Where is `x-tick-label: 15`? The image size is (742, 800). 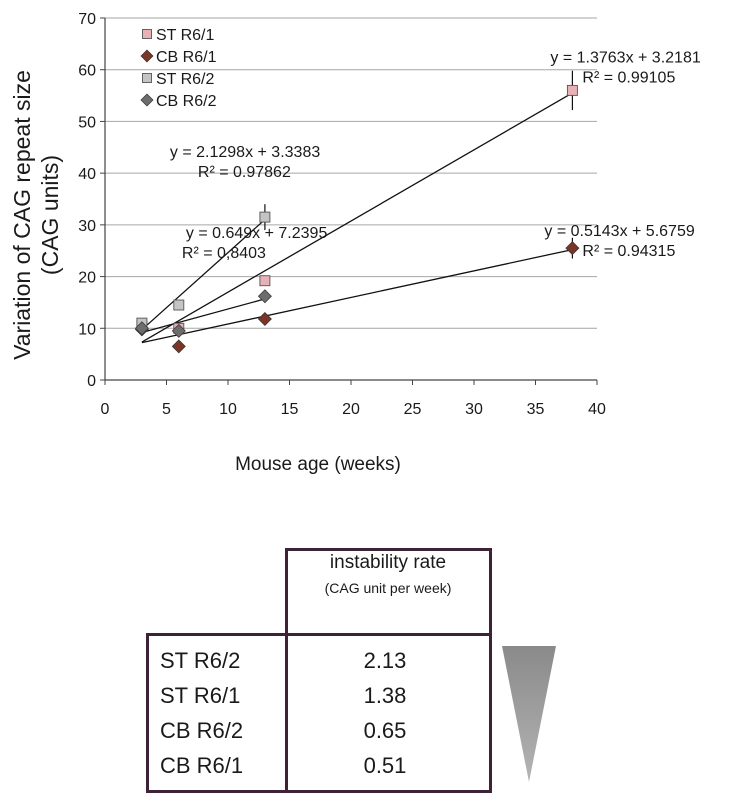 x-tick-label: 15 is located at coordinates (290, 409).